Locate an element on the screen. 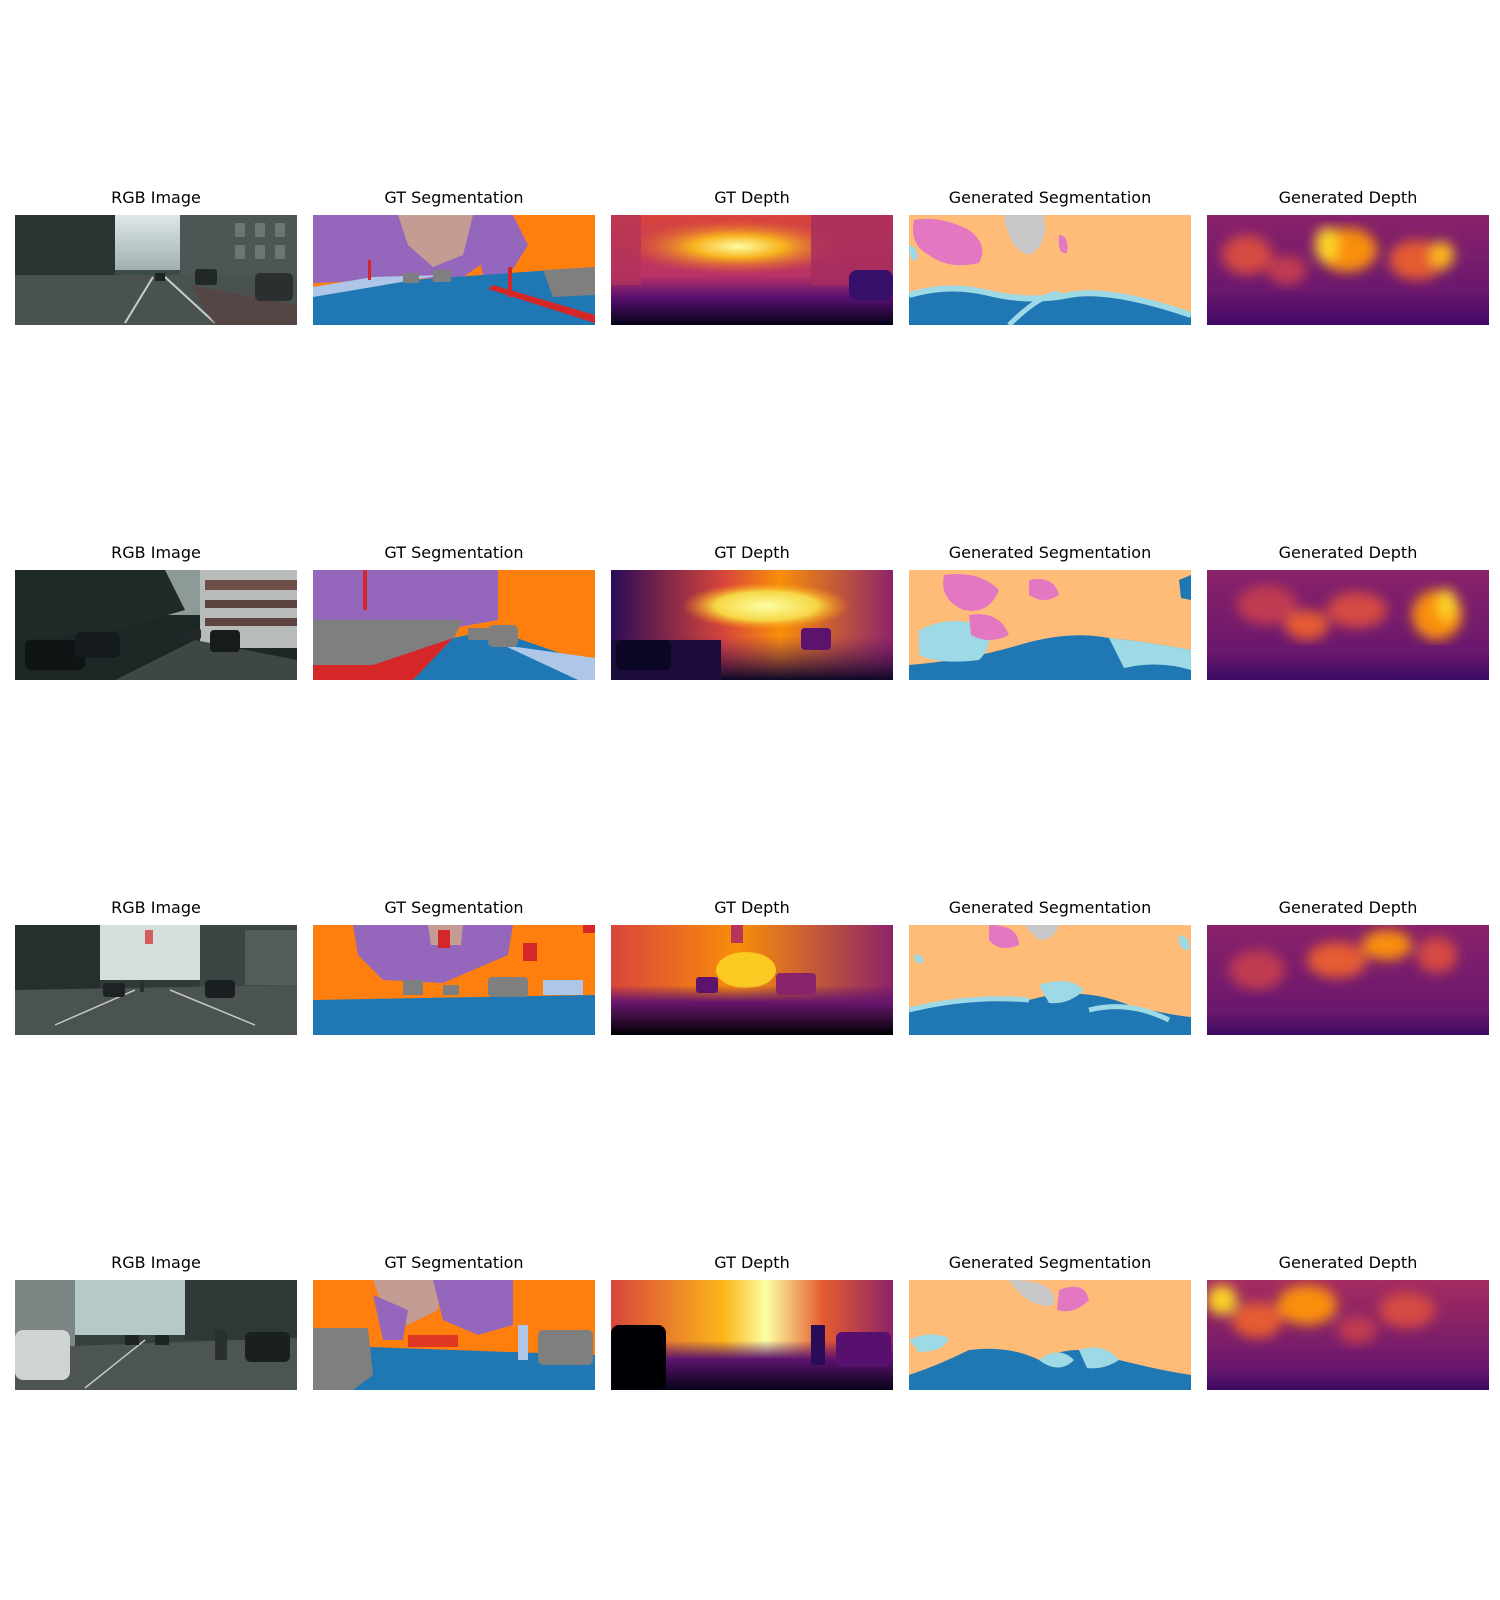  sample-row-3: RGB Image GT Segmentation is located at coordinates (750, 973).